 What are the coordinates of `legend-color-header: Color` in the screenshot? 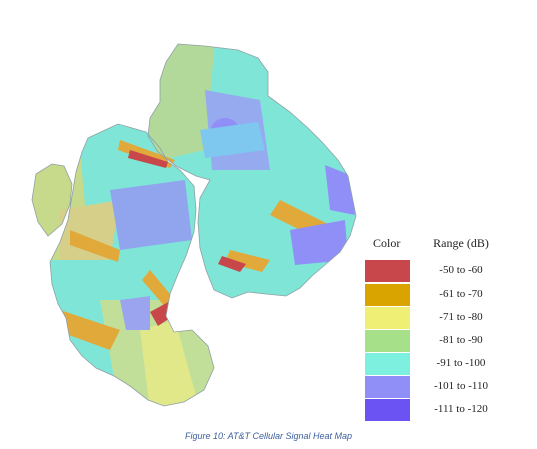 It's located at (387, 243).